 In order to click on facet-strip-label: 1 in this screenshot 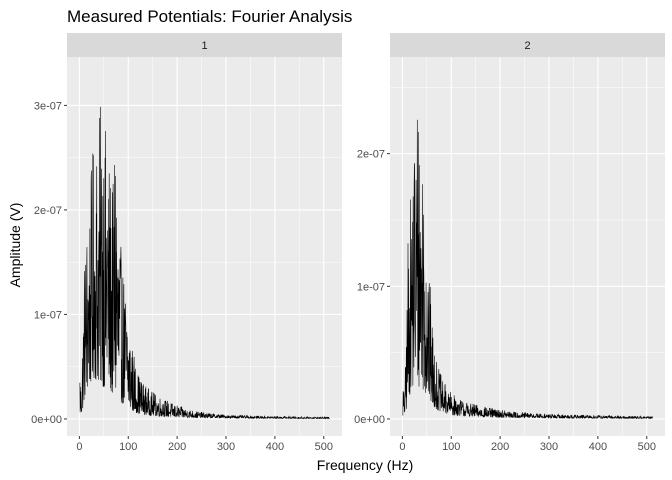, I will do `click(204, 46)`.